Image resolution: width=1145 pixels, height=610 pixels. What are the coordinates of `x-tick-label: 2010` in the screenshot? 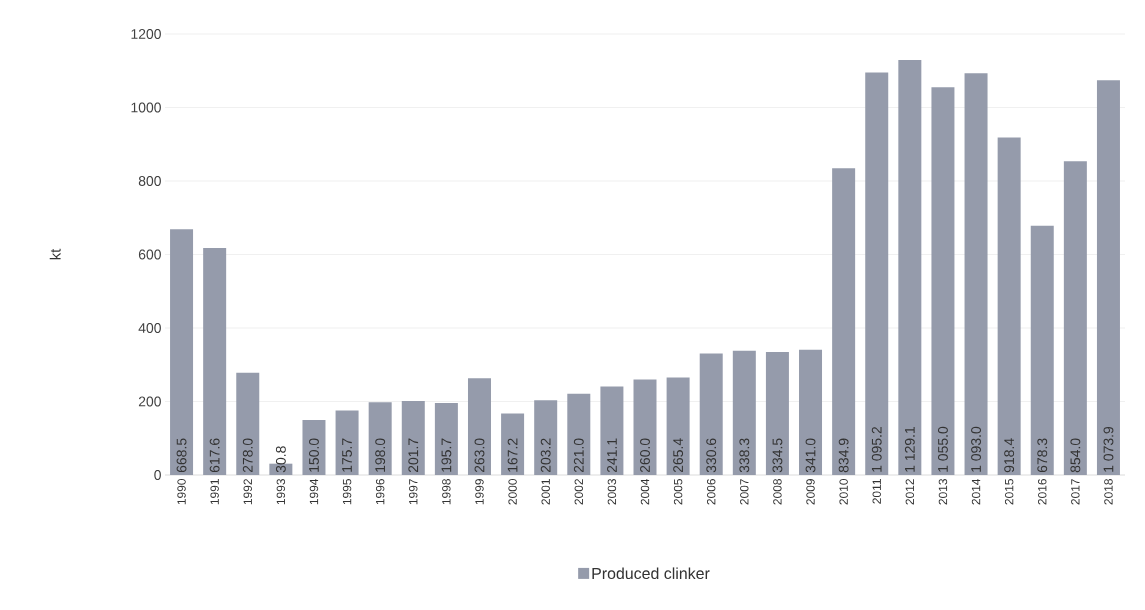 It's located at (843, 491).